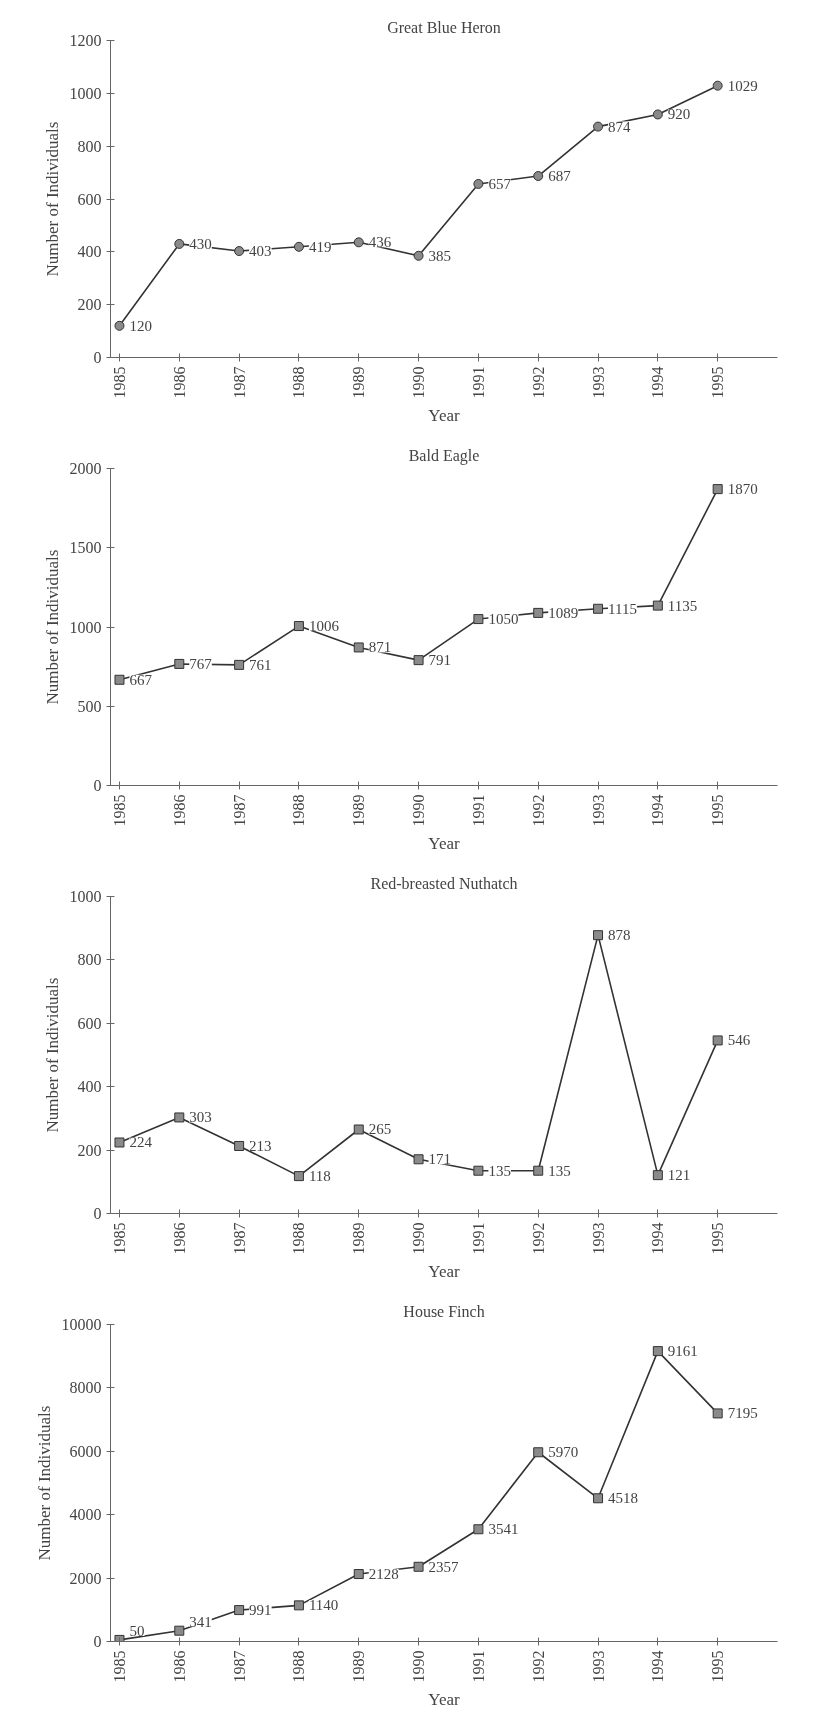 The width and height of the screenshot is (817, 1715). I want to click on data-label: 546, so click(739, 1040).